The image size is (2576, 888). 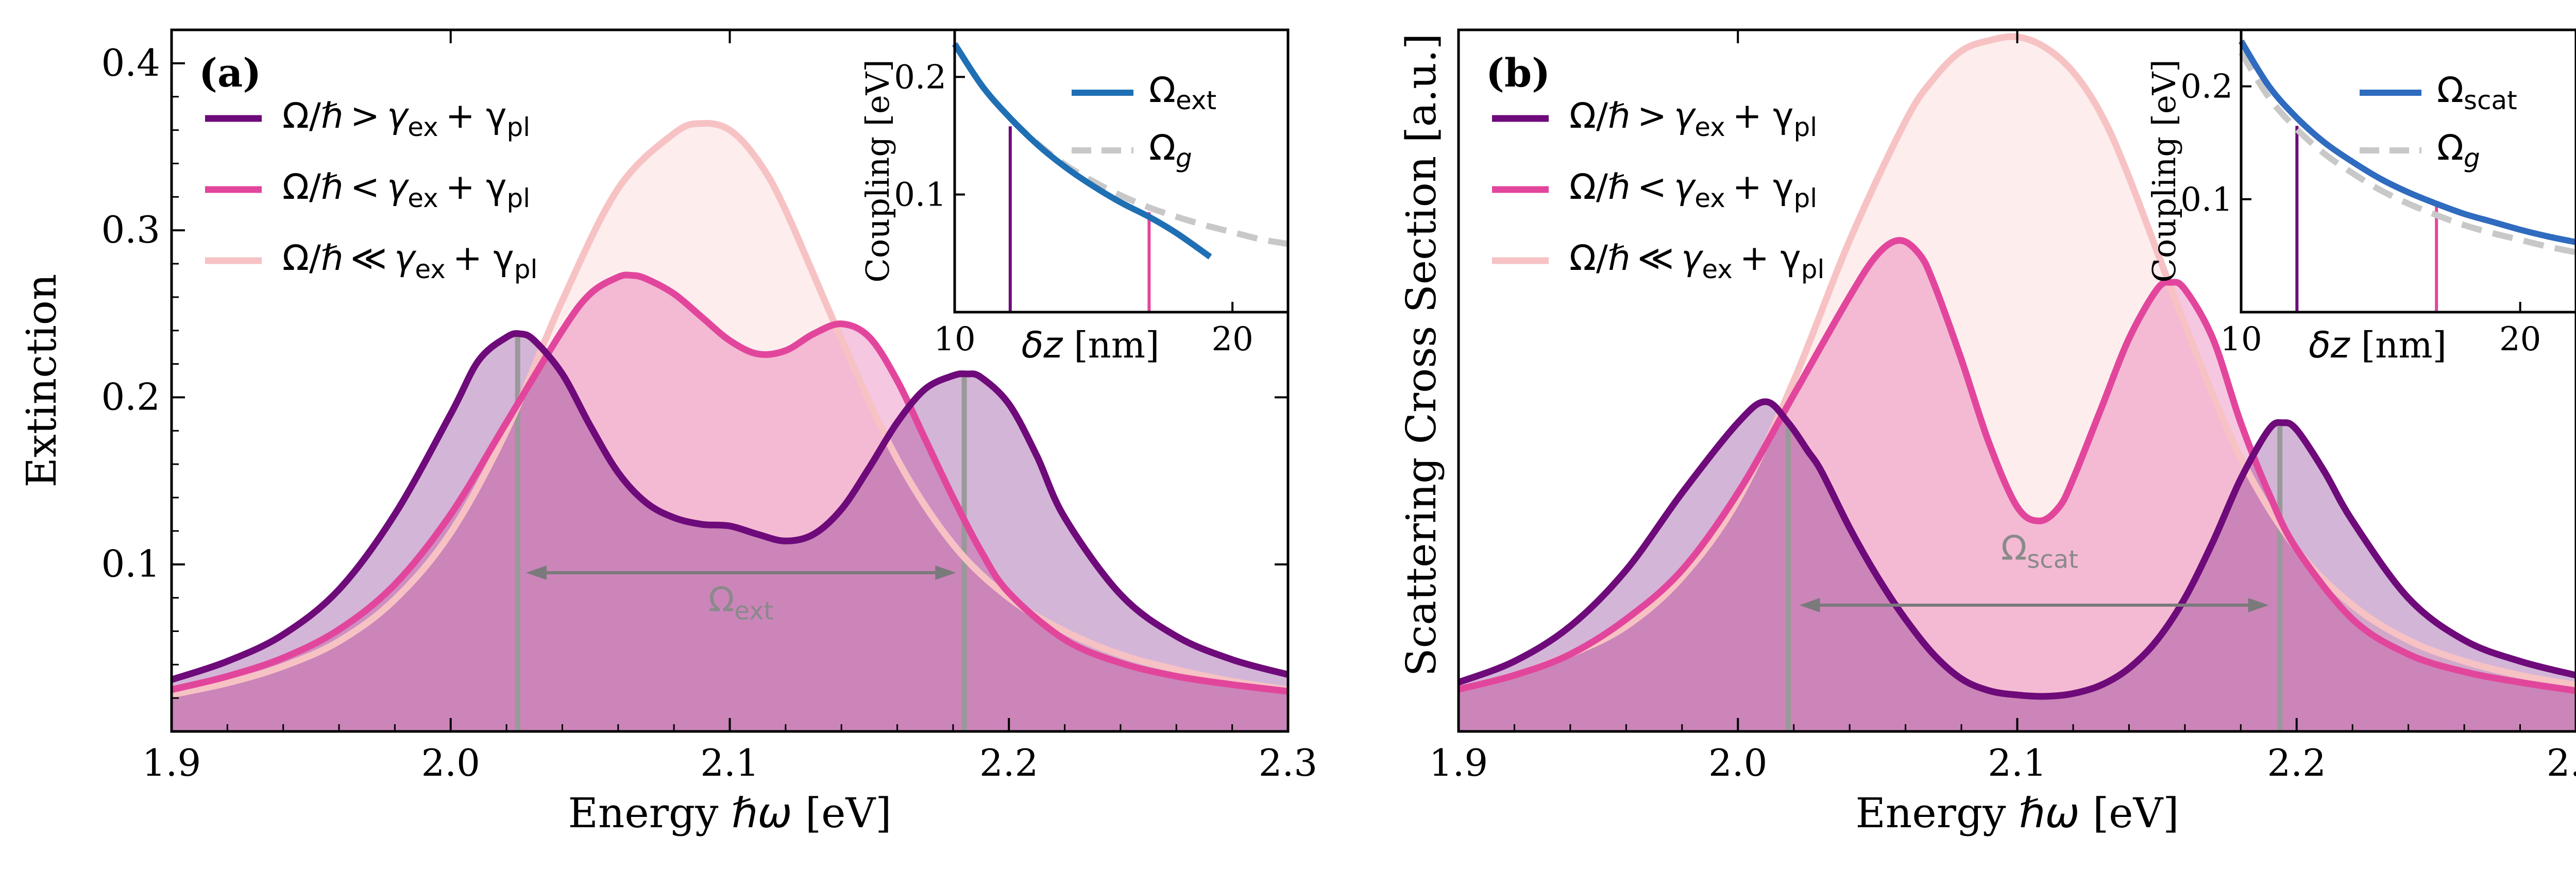 I want to click on inset-legend-label: Ωscat, so click(x=2477, y=92).